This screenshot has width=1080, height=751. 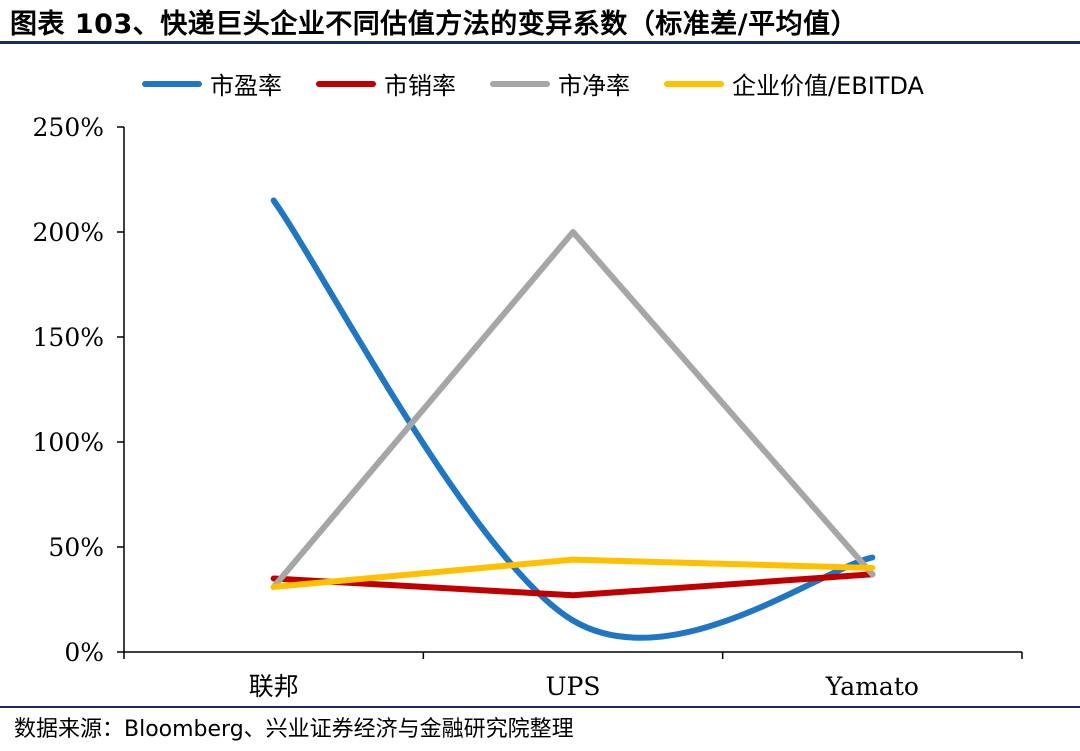 What do you see at coordinates (246, 86) in the screenshot?
I see `legend-label-pe: 市盈率` at bounding box center [246, 86].